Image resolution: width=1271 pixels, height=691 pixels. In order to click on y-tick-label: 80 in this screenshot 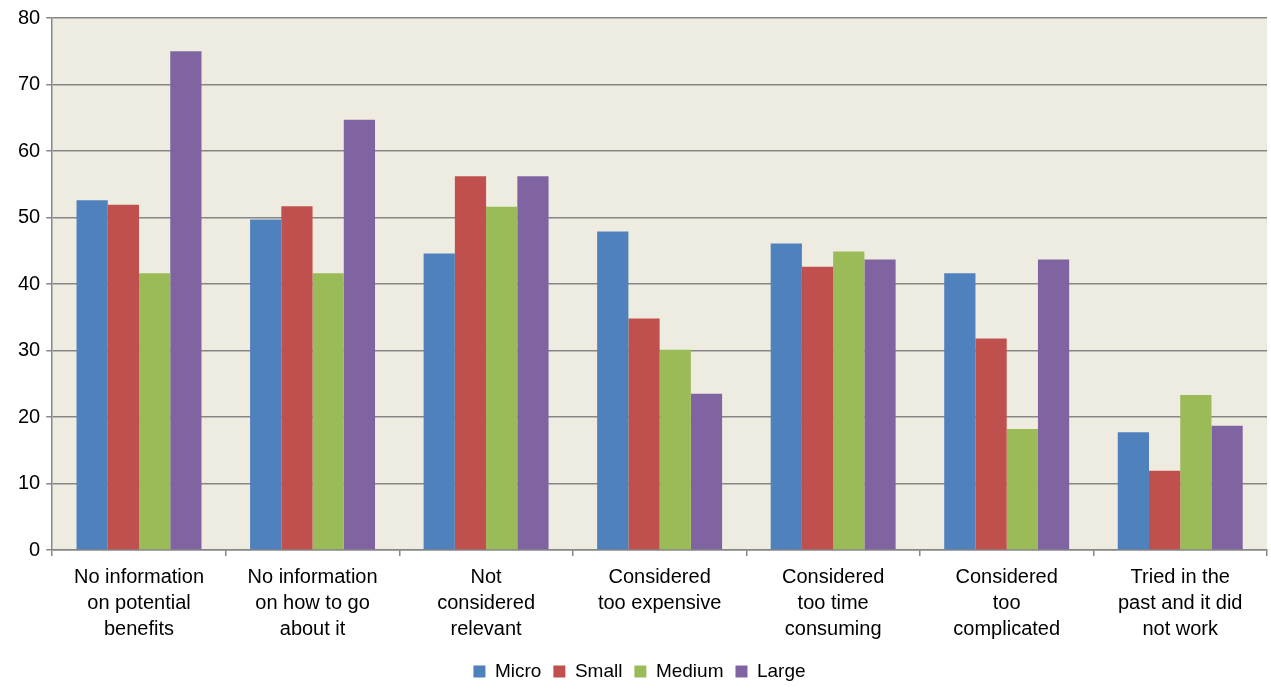, I will do `click(29, 16)`.